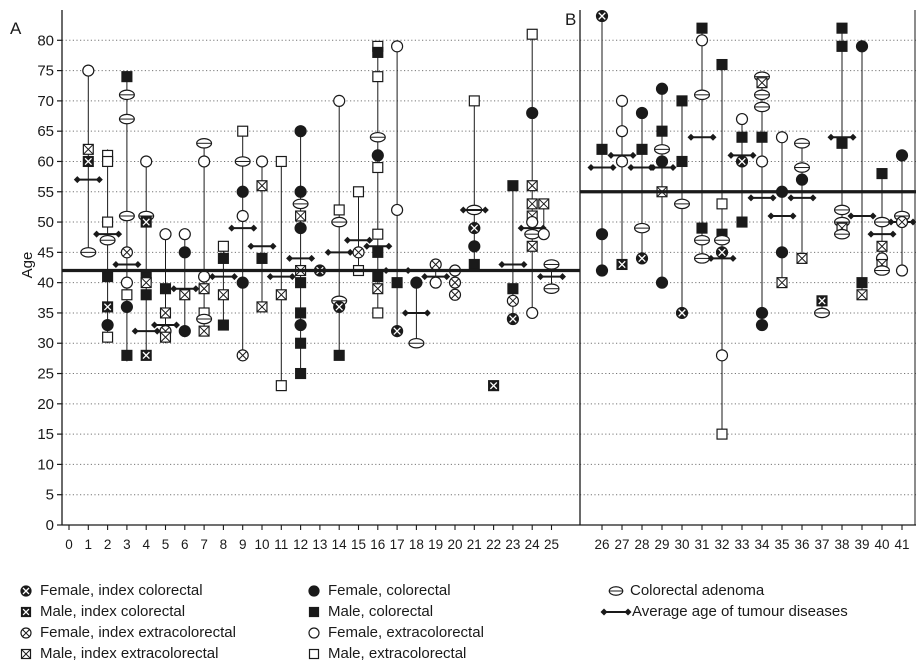  Describe the element at coordinates (781, 544) in the screenshot. I see `x-tick-label: 35` at that location.